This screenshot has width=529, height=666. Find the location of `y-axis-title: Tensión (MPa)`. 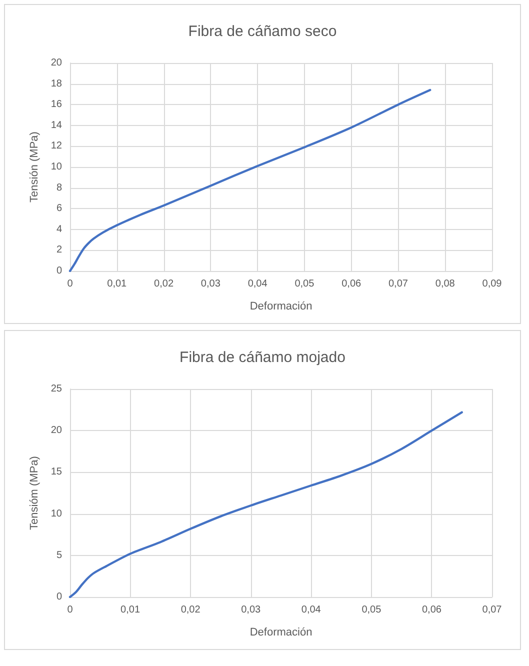

y-axis-title: Tensión (MPa) is located at coordinates (34, 167).